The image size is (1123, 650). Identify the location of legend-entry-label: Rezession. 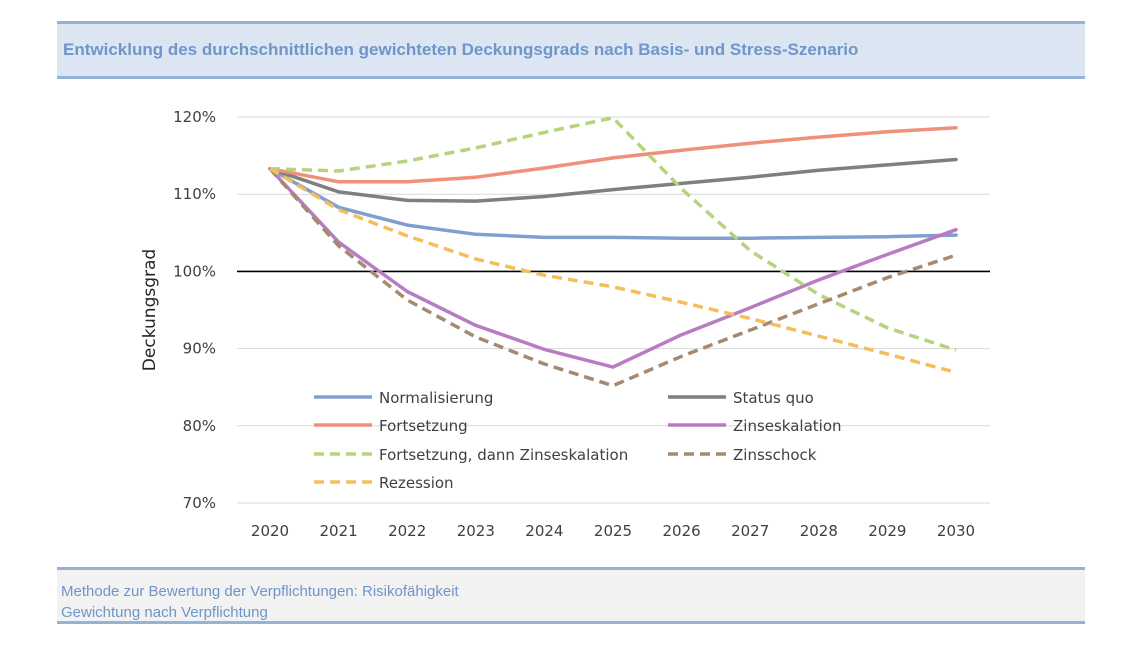
(416, 483).